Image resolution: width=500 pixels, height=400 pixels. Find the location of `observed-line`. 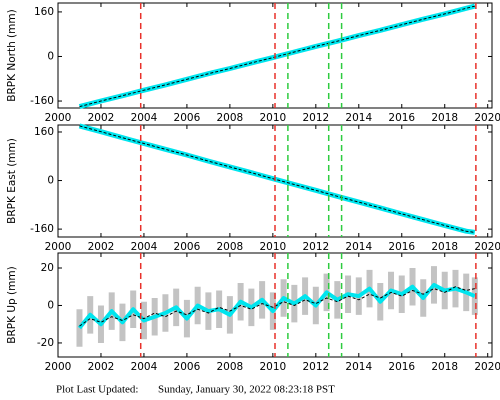

observed-line is located at coordinates (276, 306).